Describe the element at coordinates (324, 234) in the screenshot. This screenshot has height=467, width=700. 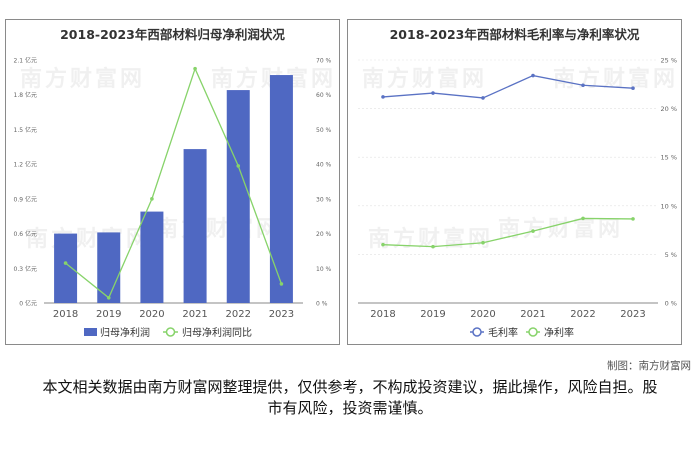
I see `y-right-tick-label: 20 %` at that location.